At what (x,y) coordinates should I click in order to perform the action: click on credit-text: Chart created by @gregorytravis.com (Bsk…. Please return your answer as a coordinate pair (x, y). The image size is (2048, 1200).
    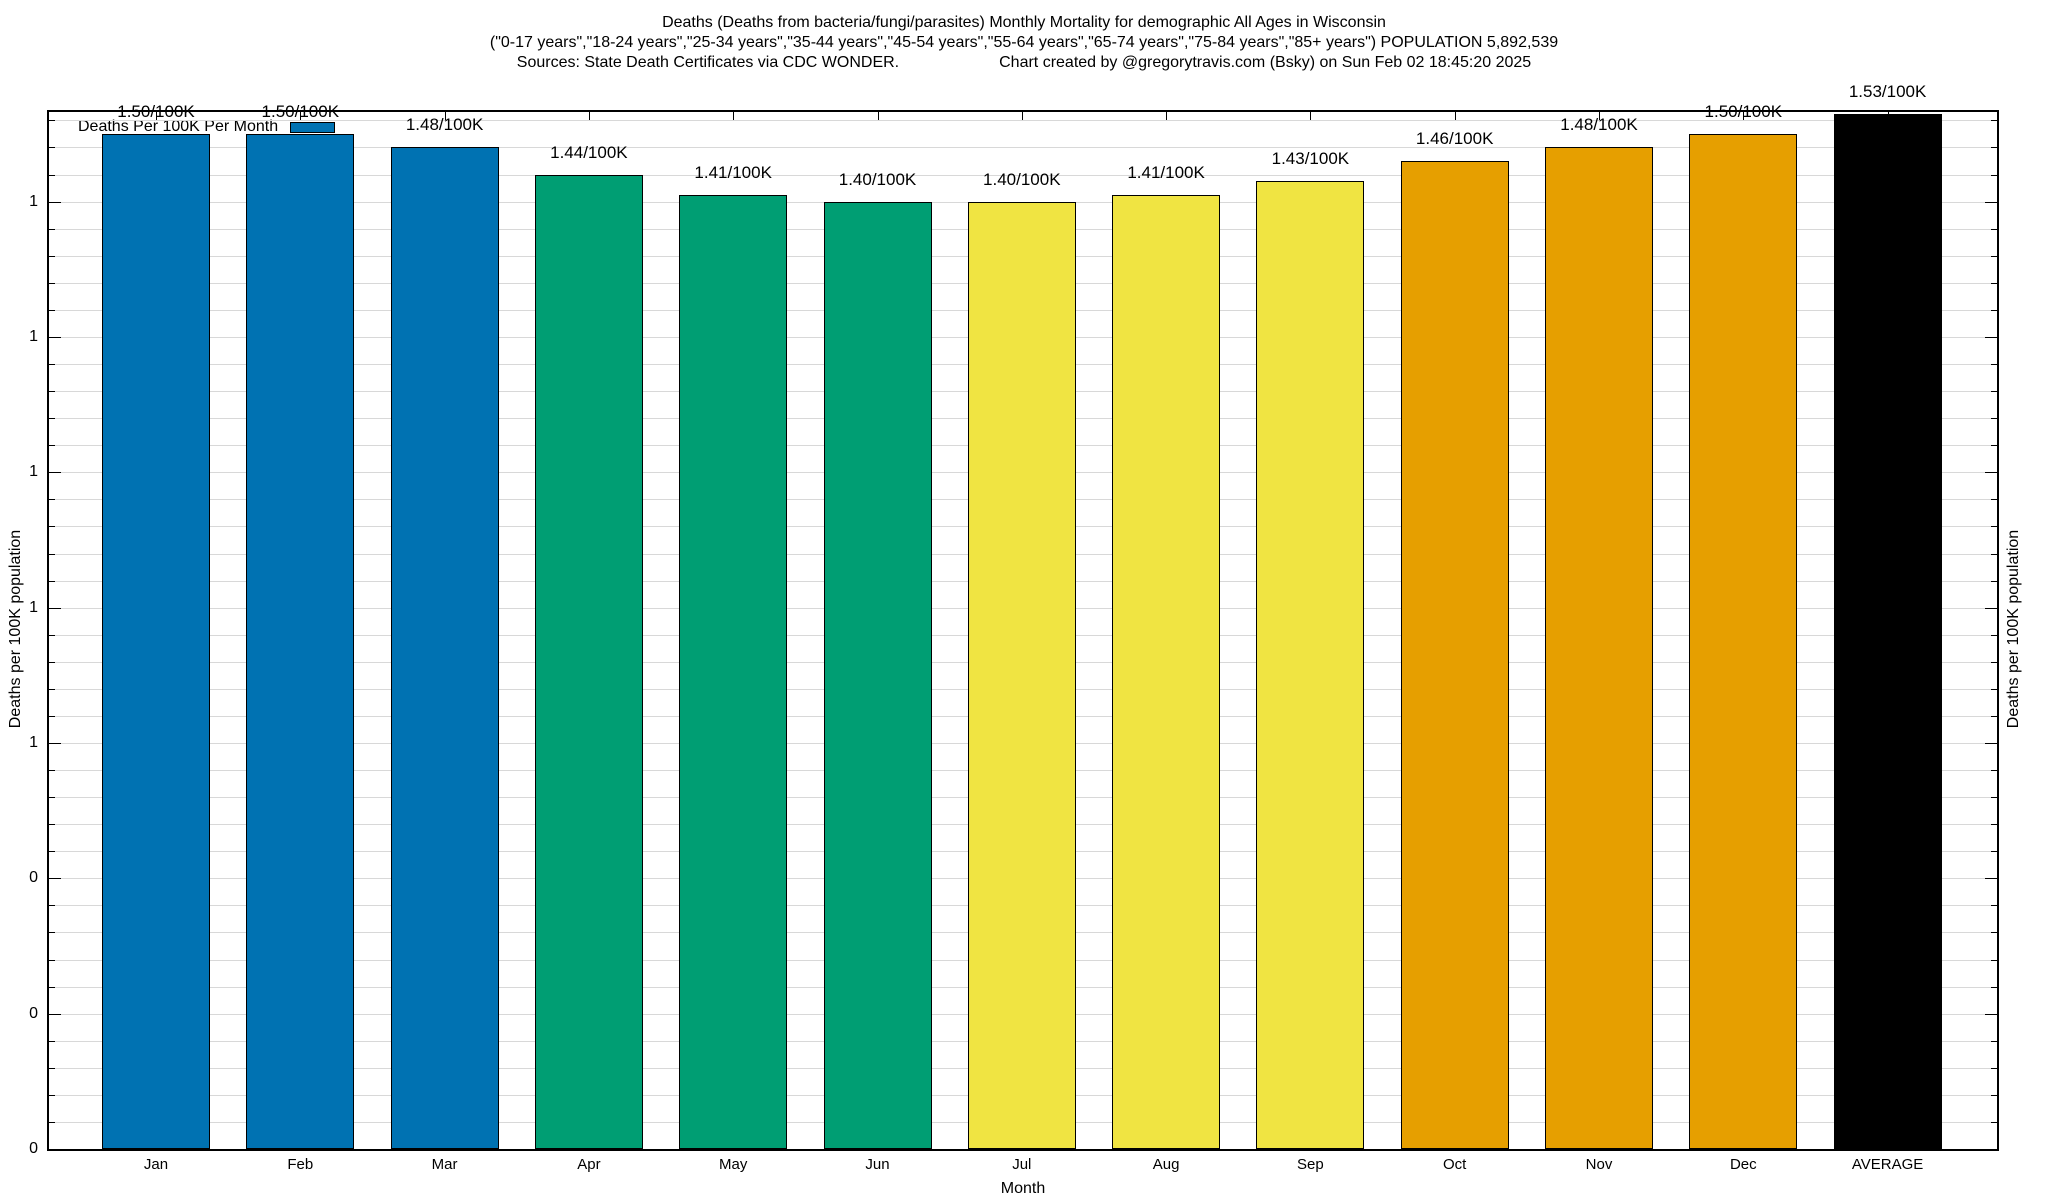
    Looking at the image, I should click on (1265, 62).